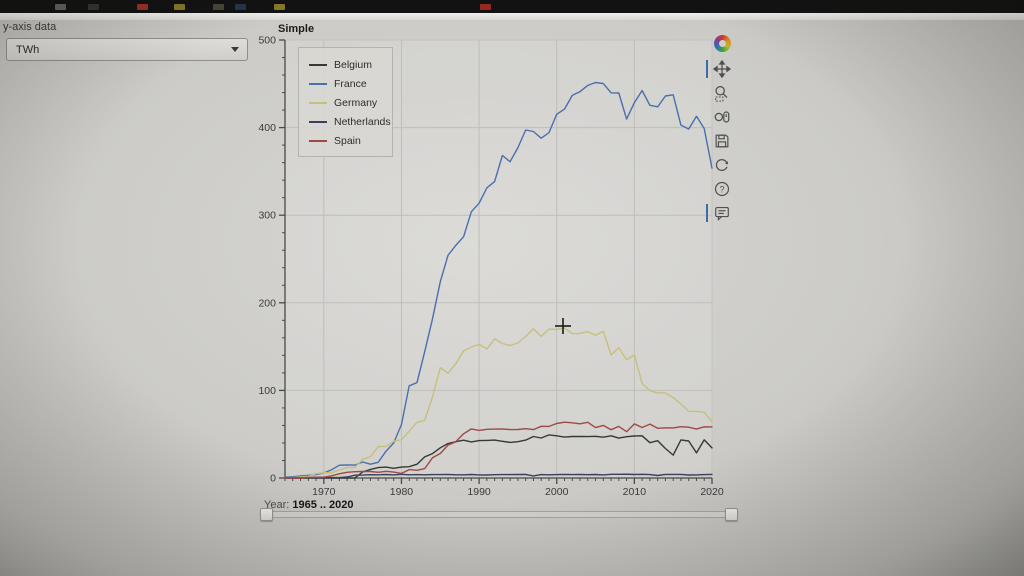 The image size is (1024, 576). I want to click on svg-text: 1970, so click(324, 492).